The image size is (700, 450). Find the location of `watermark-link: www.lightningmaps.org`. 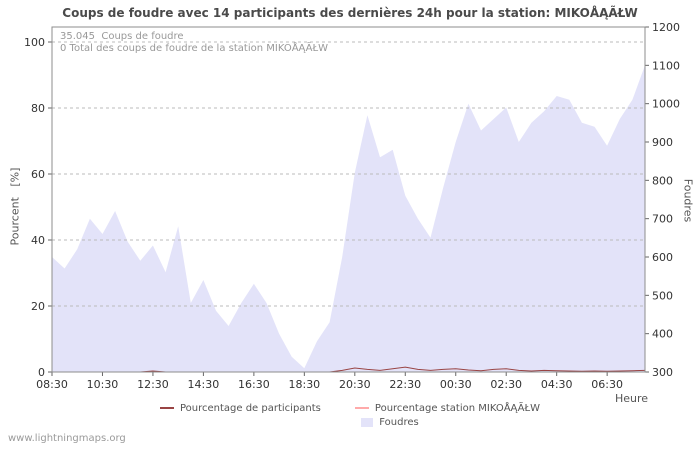

watermark-link: www.lightningmaps.org is located at coordinates (67, 438).